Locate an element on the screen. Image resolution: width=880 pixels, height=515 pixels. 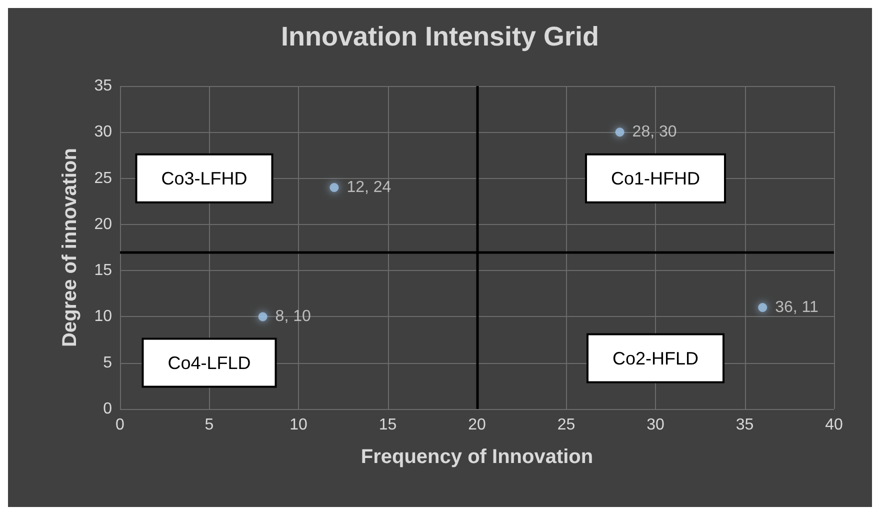
annotation: Co1-HFHD is located at coordinates (655, 178).